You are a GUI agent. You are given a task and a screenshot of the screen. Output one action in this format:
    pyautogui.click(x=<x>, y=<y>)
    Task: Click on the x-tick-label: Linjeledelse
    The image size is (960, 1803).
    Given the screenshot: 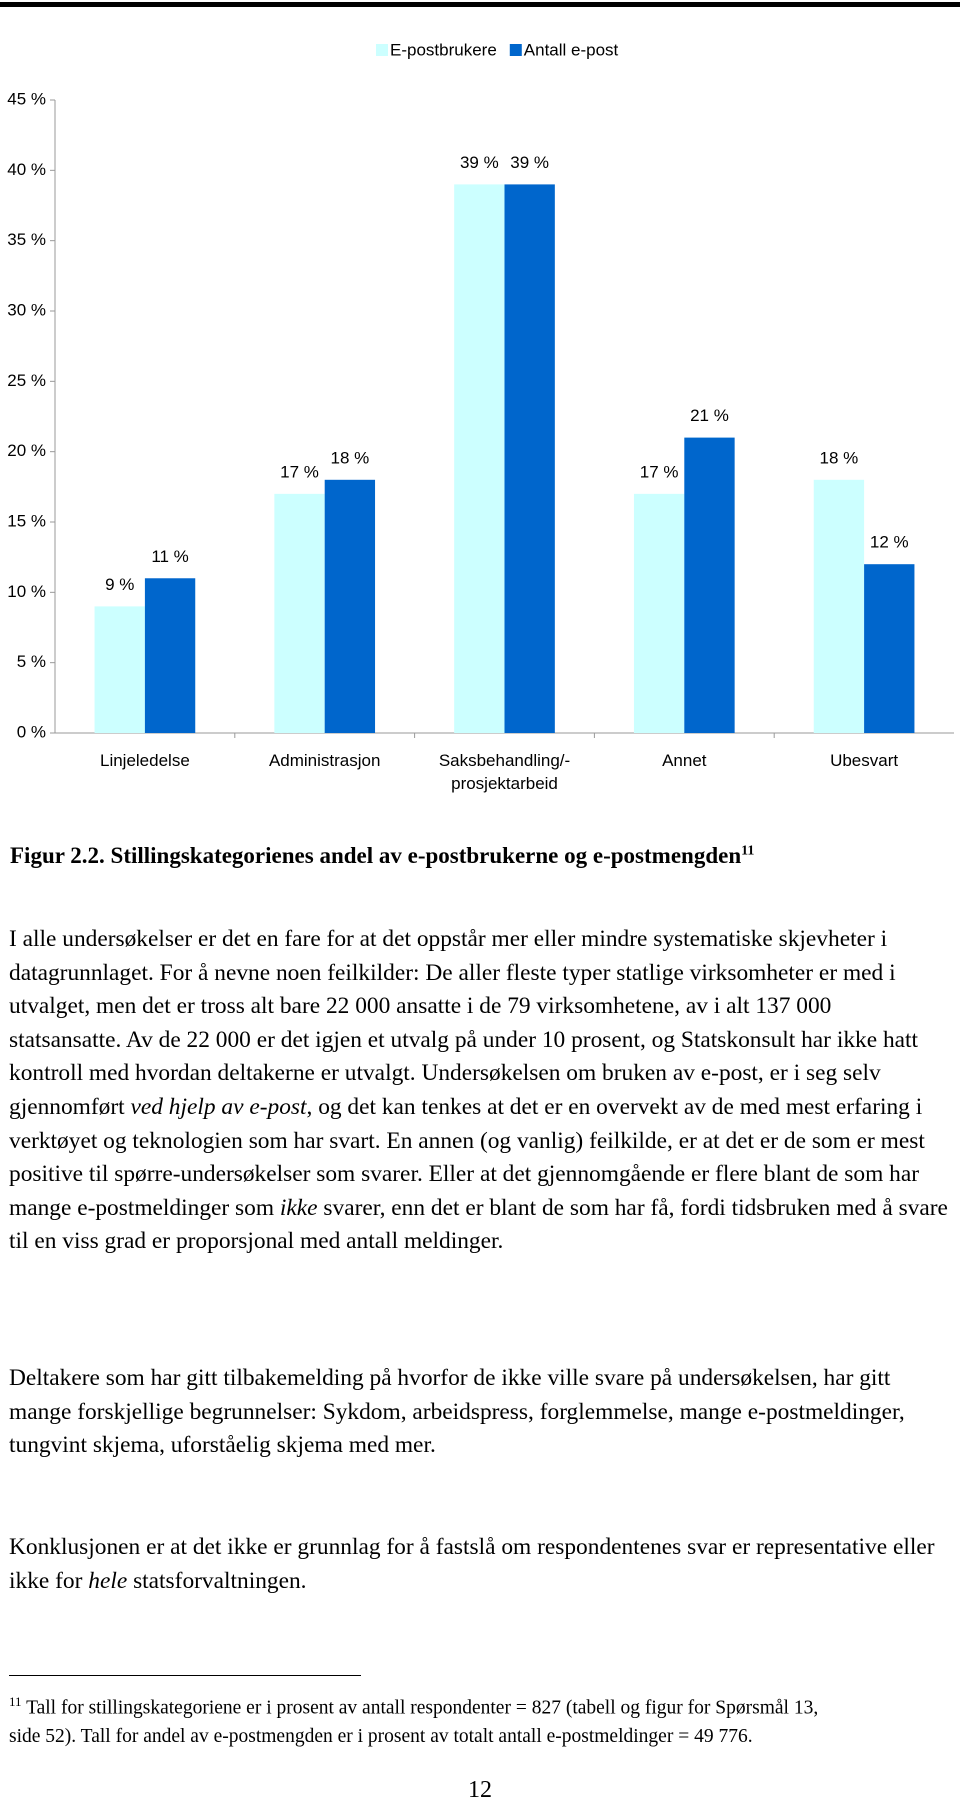 What is the action you would take?
    pyautogui.click(x=144, y=760)
    